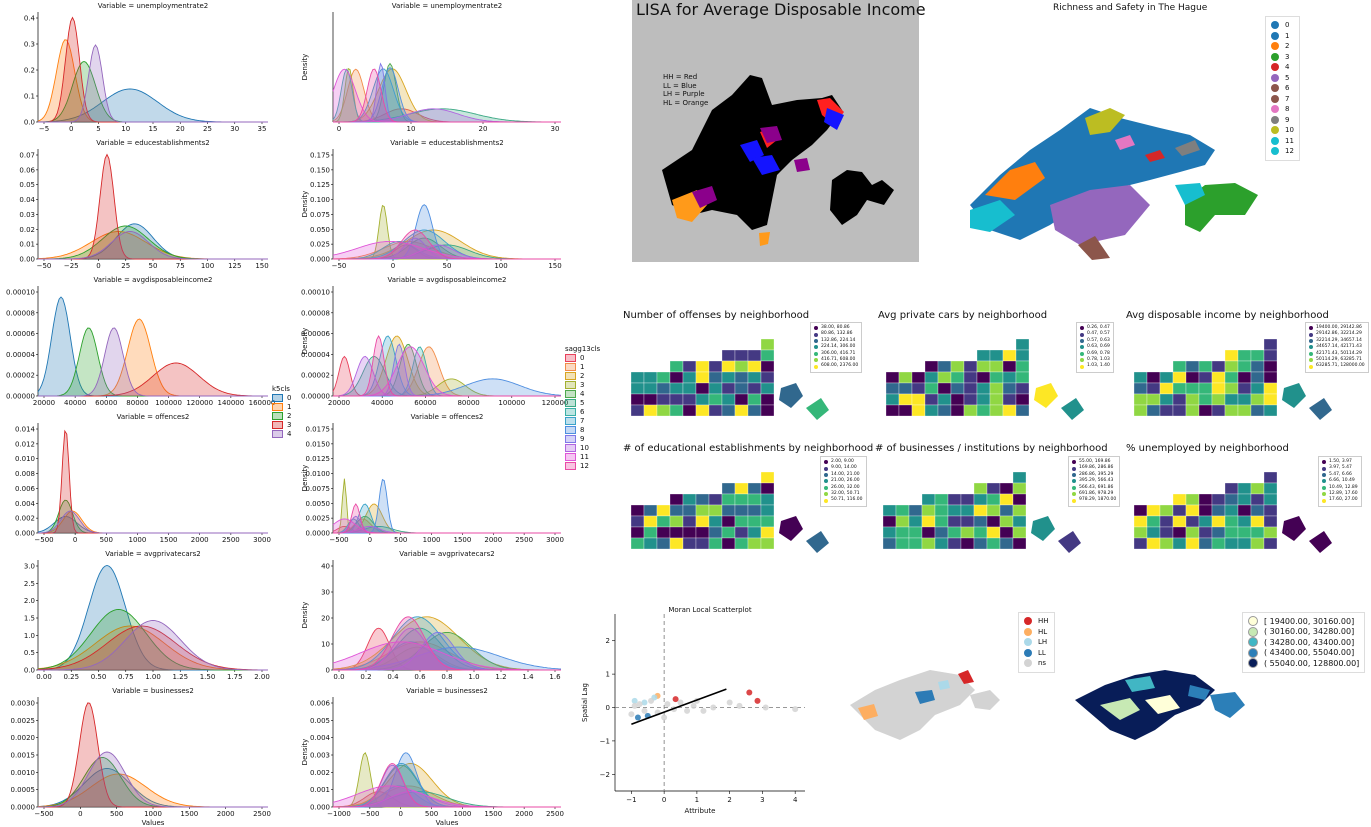  What do you see at coordinates (700, 811) in the screenshot?
I see `x-axis-label: Attribute` at bounding box center [700, 811].